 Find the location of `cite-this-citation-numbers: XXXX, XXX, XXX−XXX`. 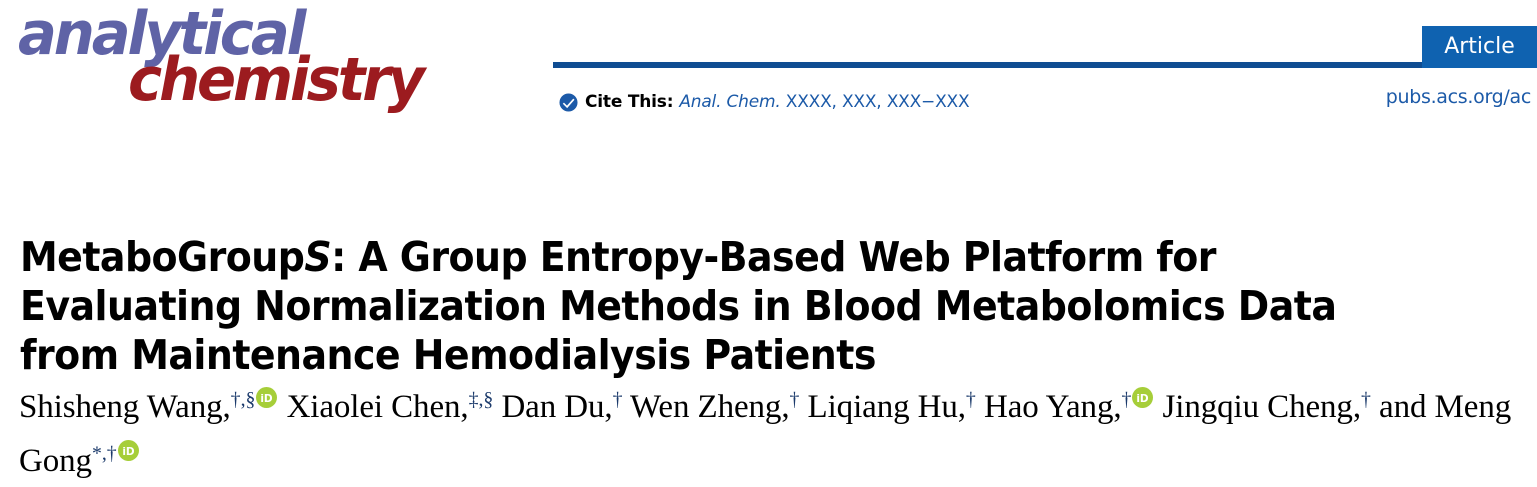

cite-this-citation-numbers: XXXX, XXX, XXX−XXX is located at coordinates (877, 102).